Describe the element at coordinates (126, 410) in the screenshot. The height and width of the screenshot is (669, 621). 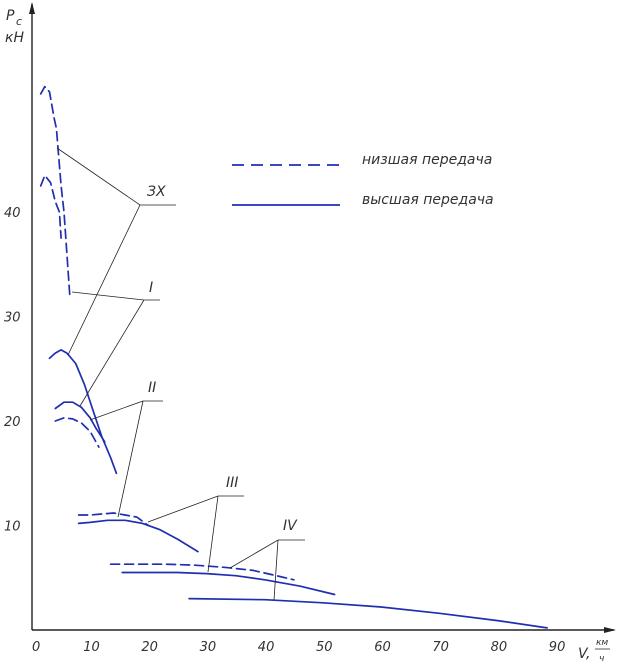
I see `leader-ii` at that location.